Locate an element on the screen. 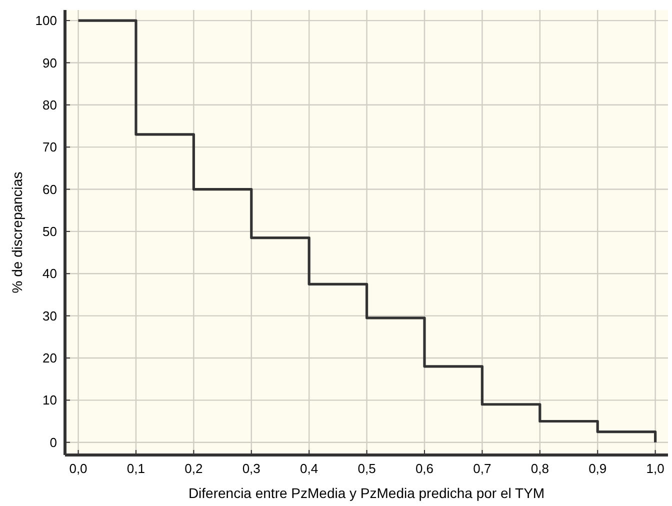 This screenshot has width=672, height=506. y-tick-label: 10 is located at coordinates (49, 400).